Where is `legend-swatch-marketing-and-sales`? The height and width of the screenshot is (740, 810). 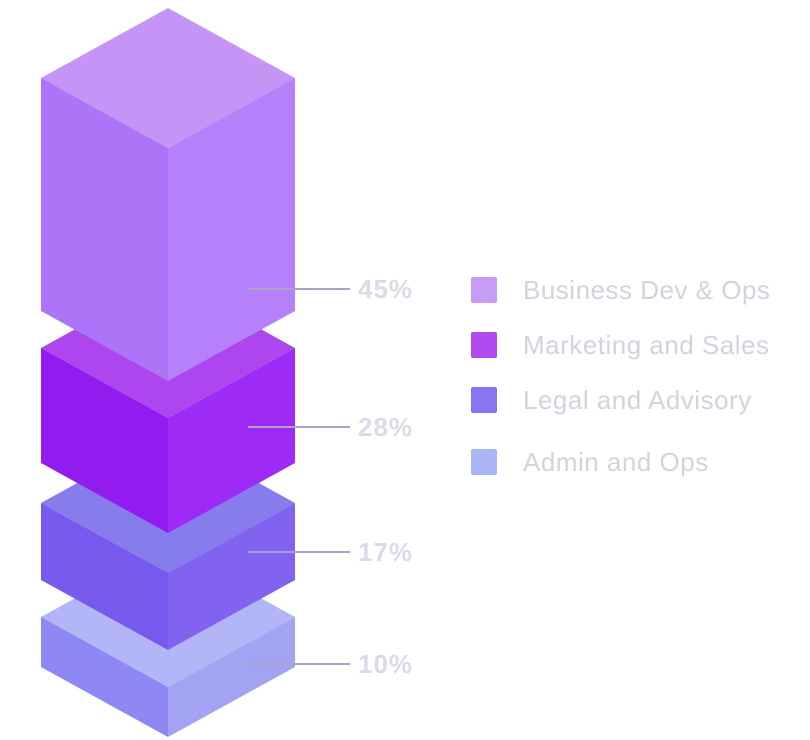 legend-swatch-marketing-and-sales is located at coordinates (484, 345).